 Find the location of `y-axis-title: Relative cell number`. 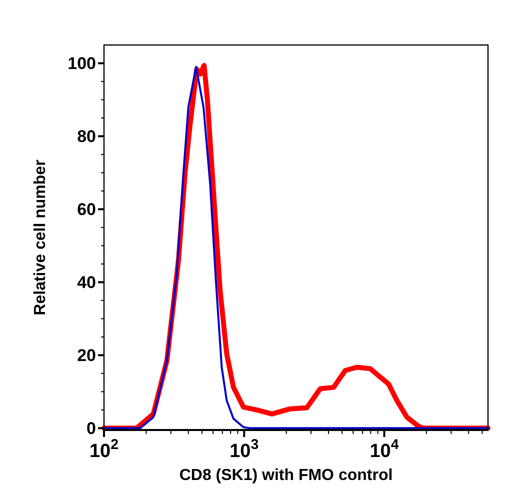

y-axis-title: Relative cell number is located at coordinates (40, 238).